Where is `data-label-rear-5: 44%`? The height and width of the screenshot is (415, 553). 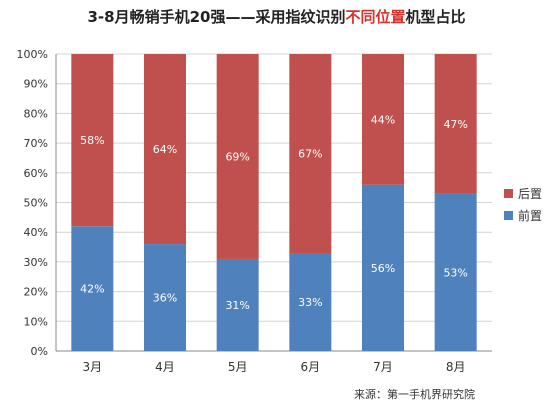
data-label-rear-5: 44% is located at coordinates (383, 119).